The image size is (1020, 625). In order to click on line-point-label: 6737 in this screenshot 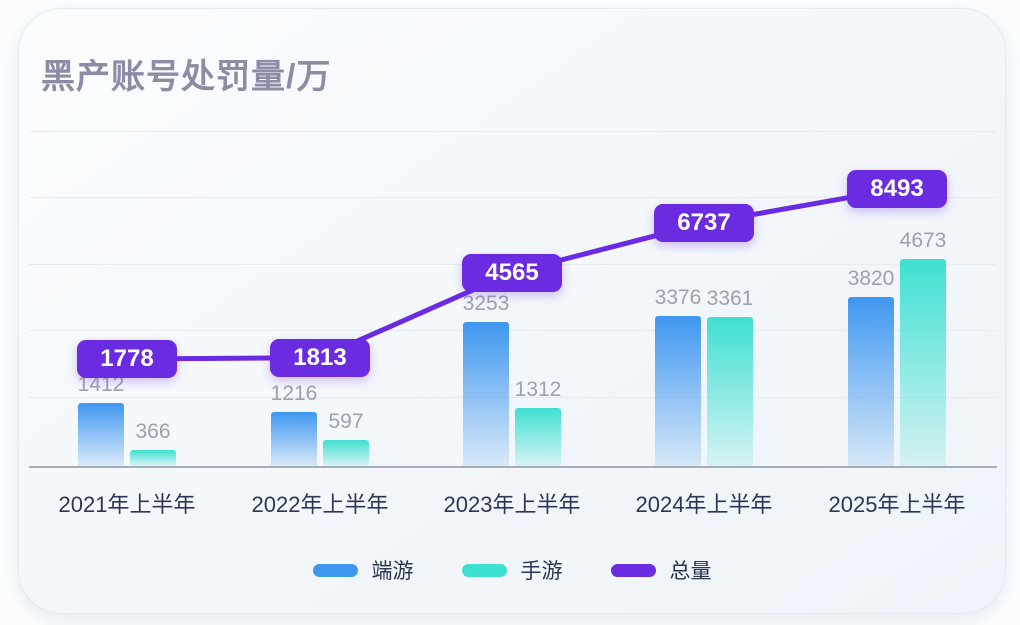, I will do `click(704, 223)`.